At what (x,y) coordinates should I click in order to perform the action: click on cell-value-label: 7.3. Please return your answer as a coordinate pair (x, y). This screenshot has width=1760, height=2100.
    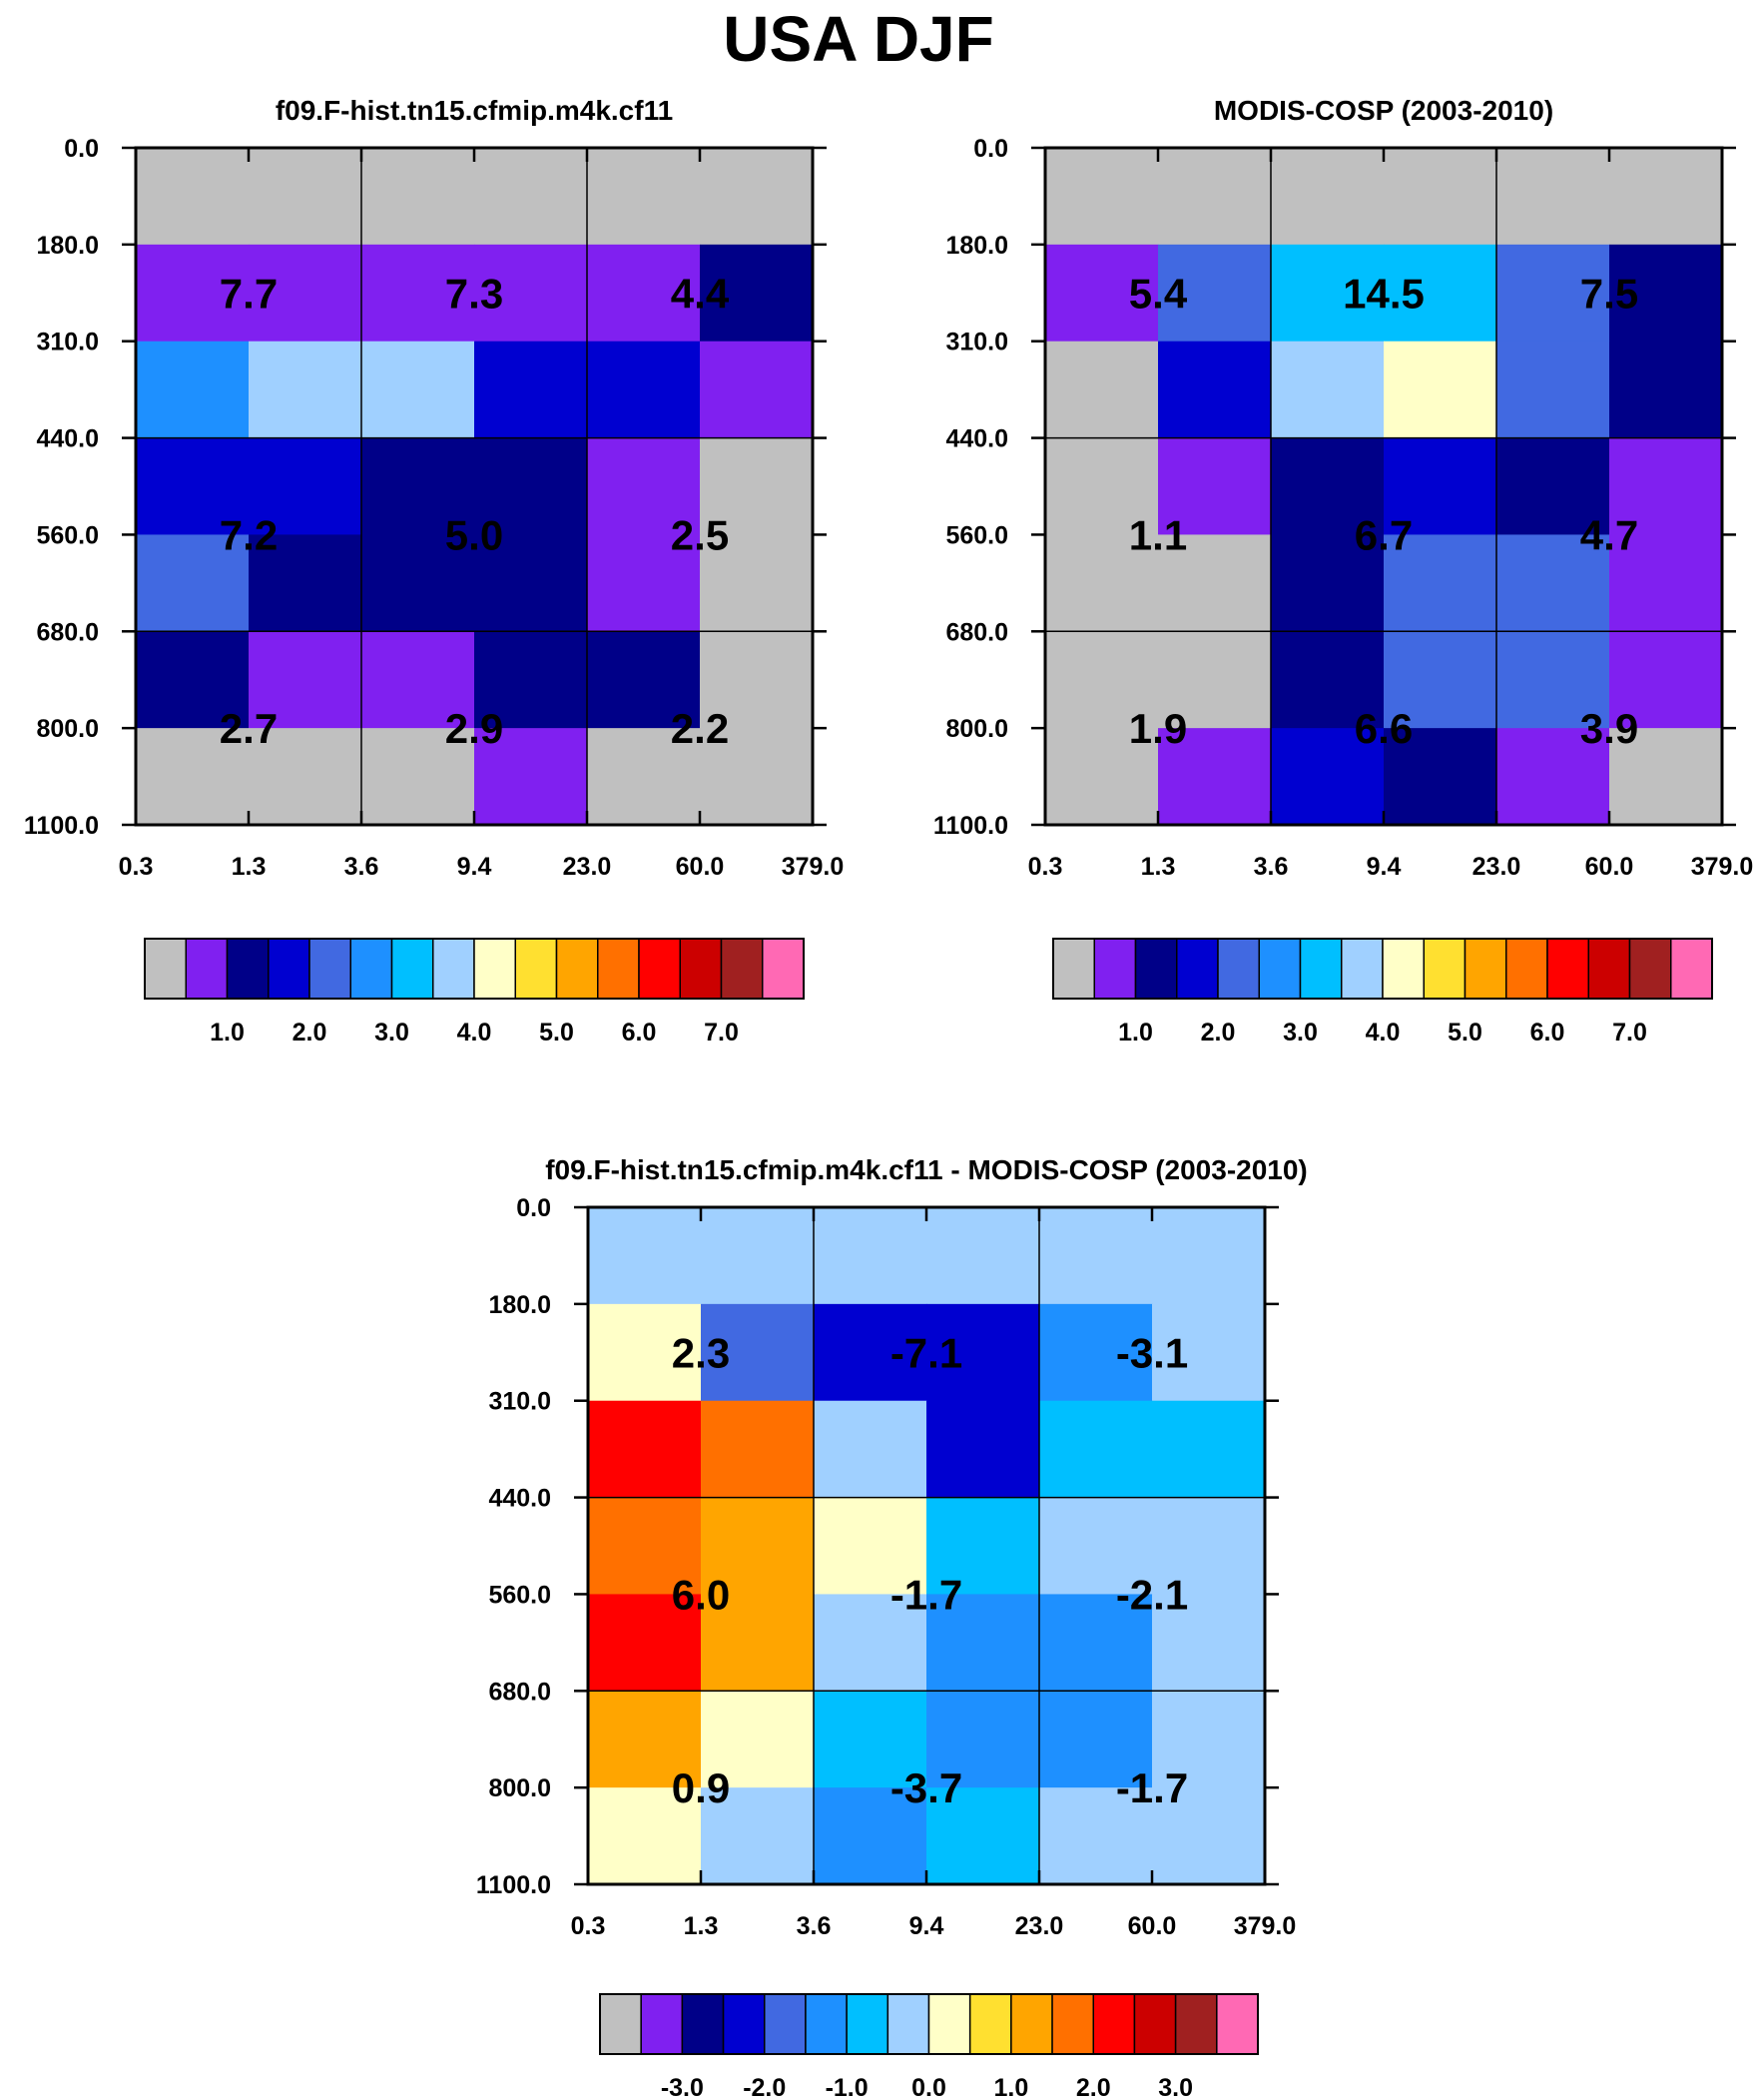
    Looking at the image, I should click on (474, 293).